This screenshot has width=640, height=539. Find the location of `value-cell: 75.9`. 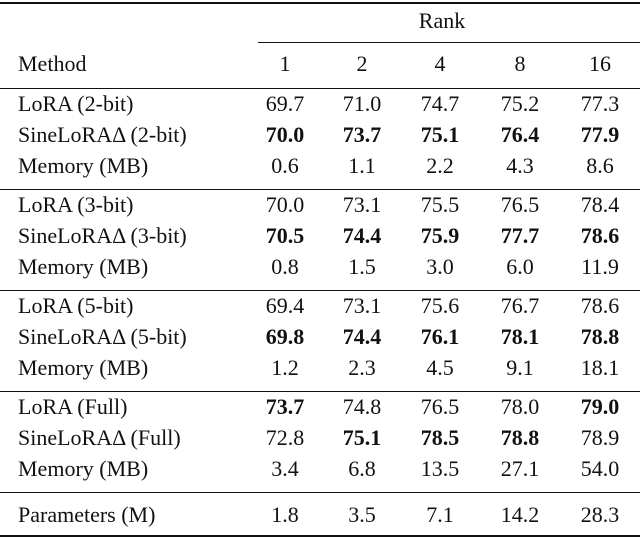

value-cell: 75.9 is located at coordinates (440, 235).